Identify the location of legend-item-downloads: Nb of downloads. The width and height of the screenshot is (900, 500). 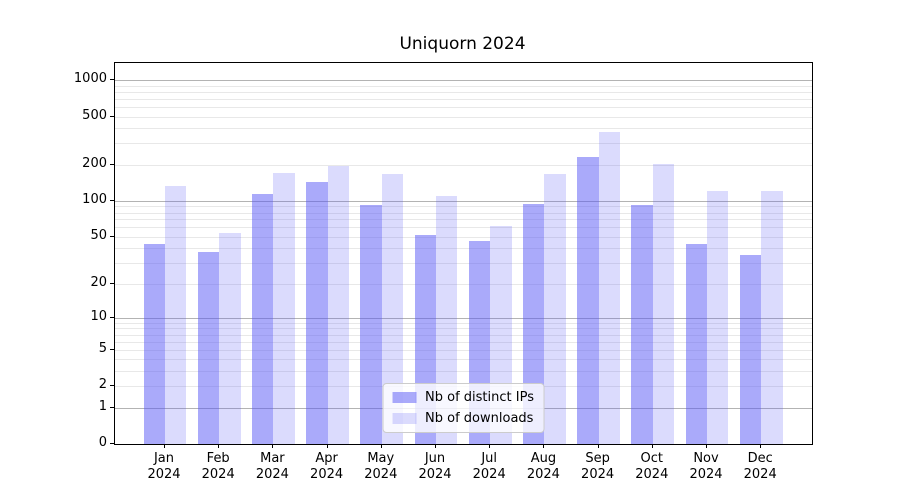
(463, 418).